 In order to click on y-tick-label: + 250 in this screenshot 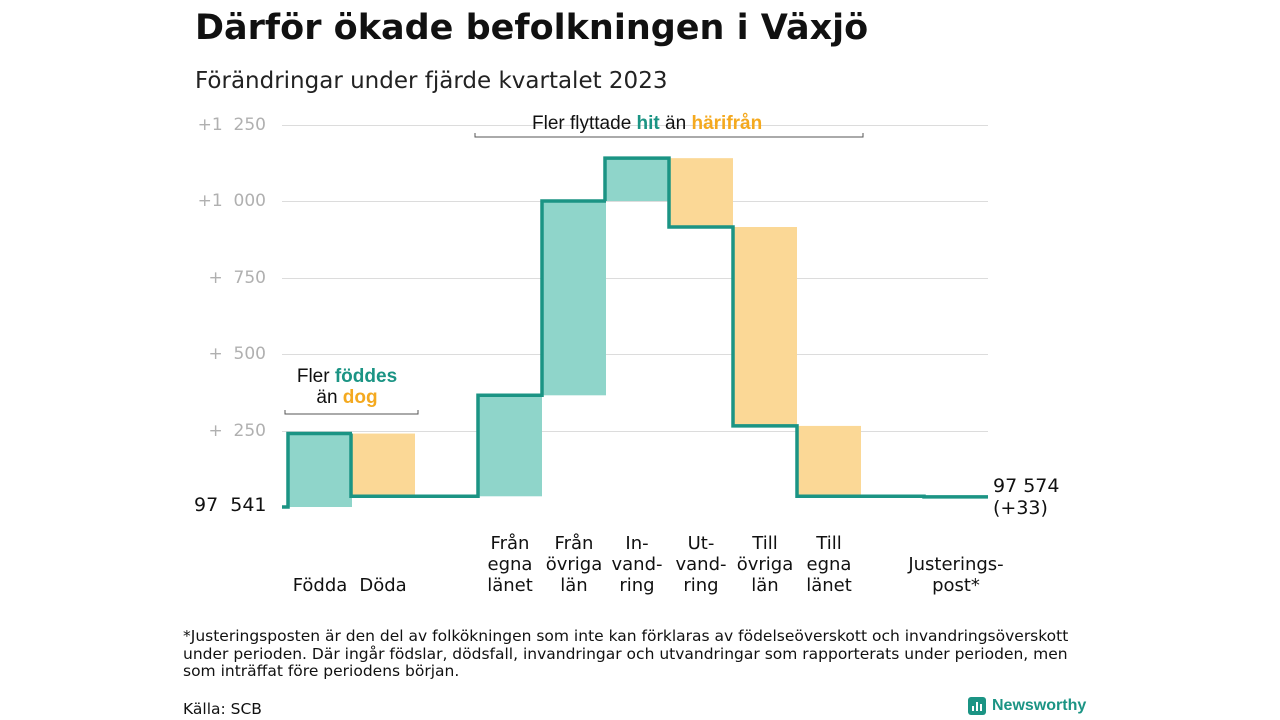, I will do `click(237, 430)`.